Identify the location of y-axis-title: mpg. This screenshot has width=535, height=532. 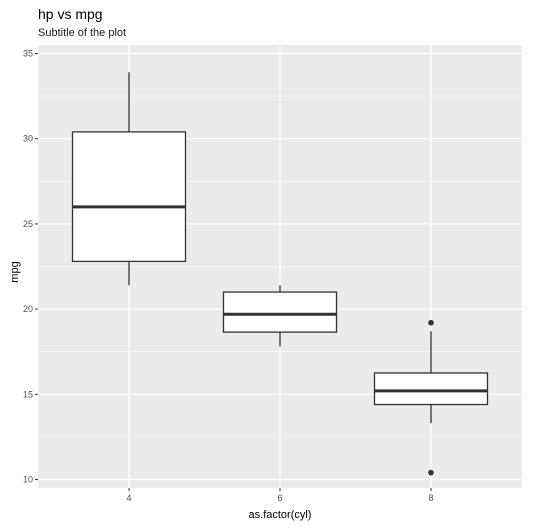
(15, 271).